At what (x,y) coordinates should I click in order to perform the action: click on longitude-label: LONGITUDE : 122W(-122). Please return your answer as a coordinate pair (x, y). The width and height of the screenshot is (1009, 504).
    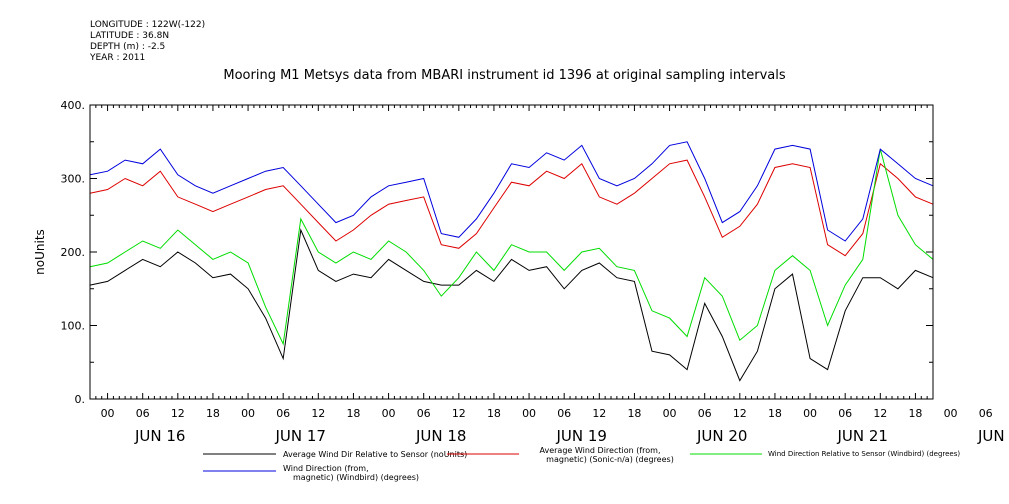
    Looking at the image, I should click on (148, 25).